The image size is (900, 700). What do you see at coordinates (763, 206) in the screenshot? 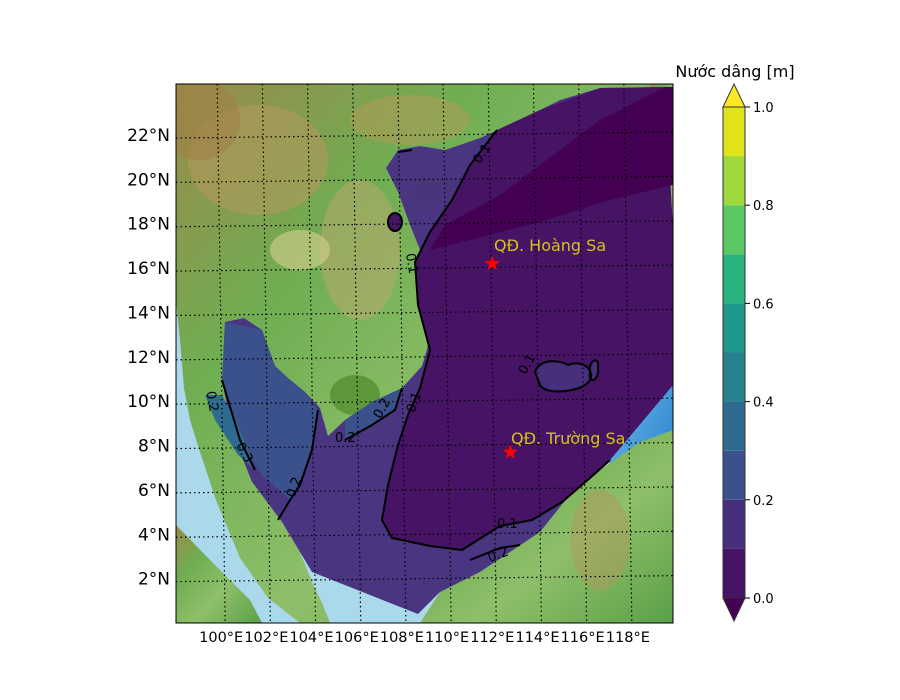
I see `colorbar-tick-label: 0.8` at bounding box center [763, 206].